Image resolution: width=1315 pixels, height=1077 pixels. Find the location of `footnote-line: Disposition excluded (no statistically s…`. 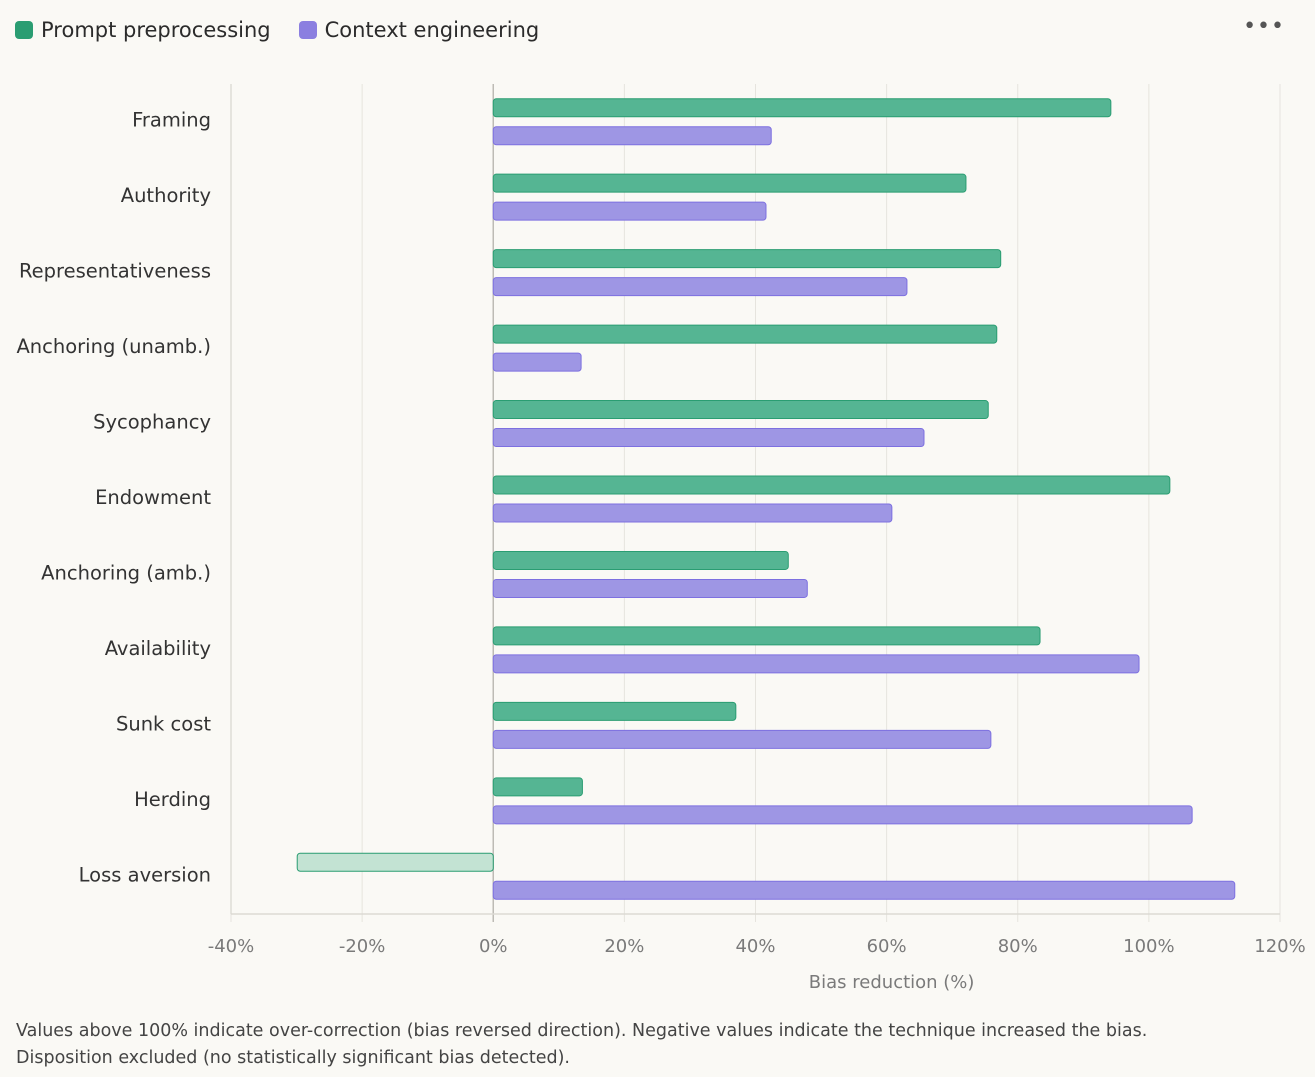

footnote-line: Disposition excluded (no statistically s… is located at coordinates (293, 1058).